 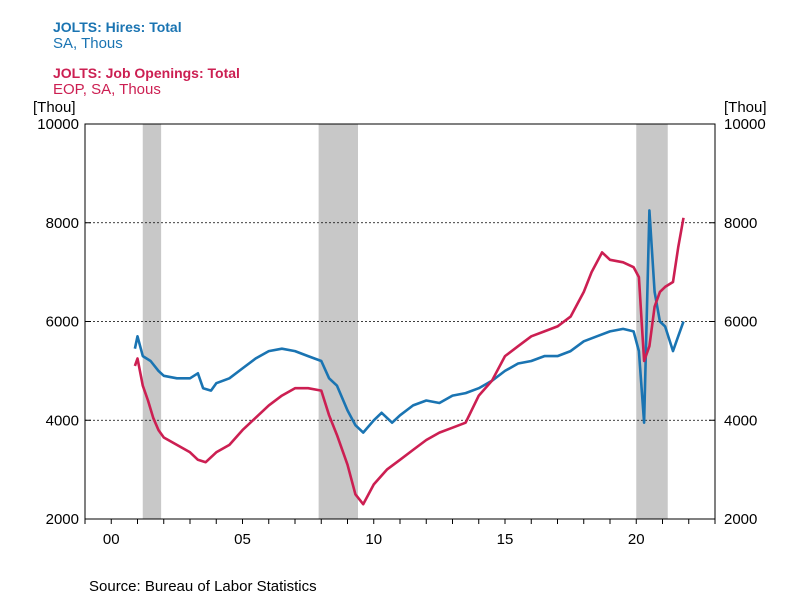 What do you see at coordinates (62, 519) in the screenshot?
I see `y-tick-label-left-0: 2000` at bounding box center [62, 519].